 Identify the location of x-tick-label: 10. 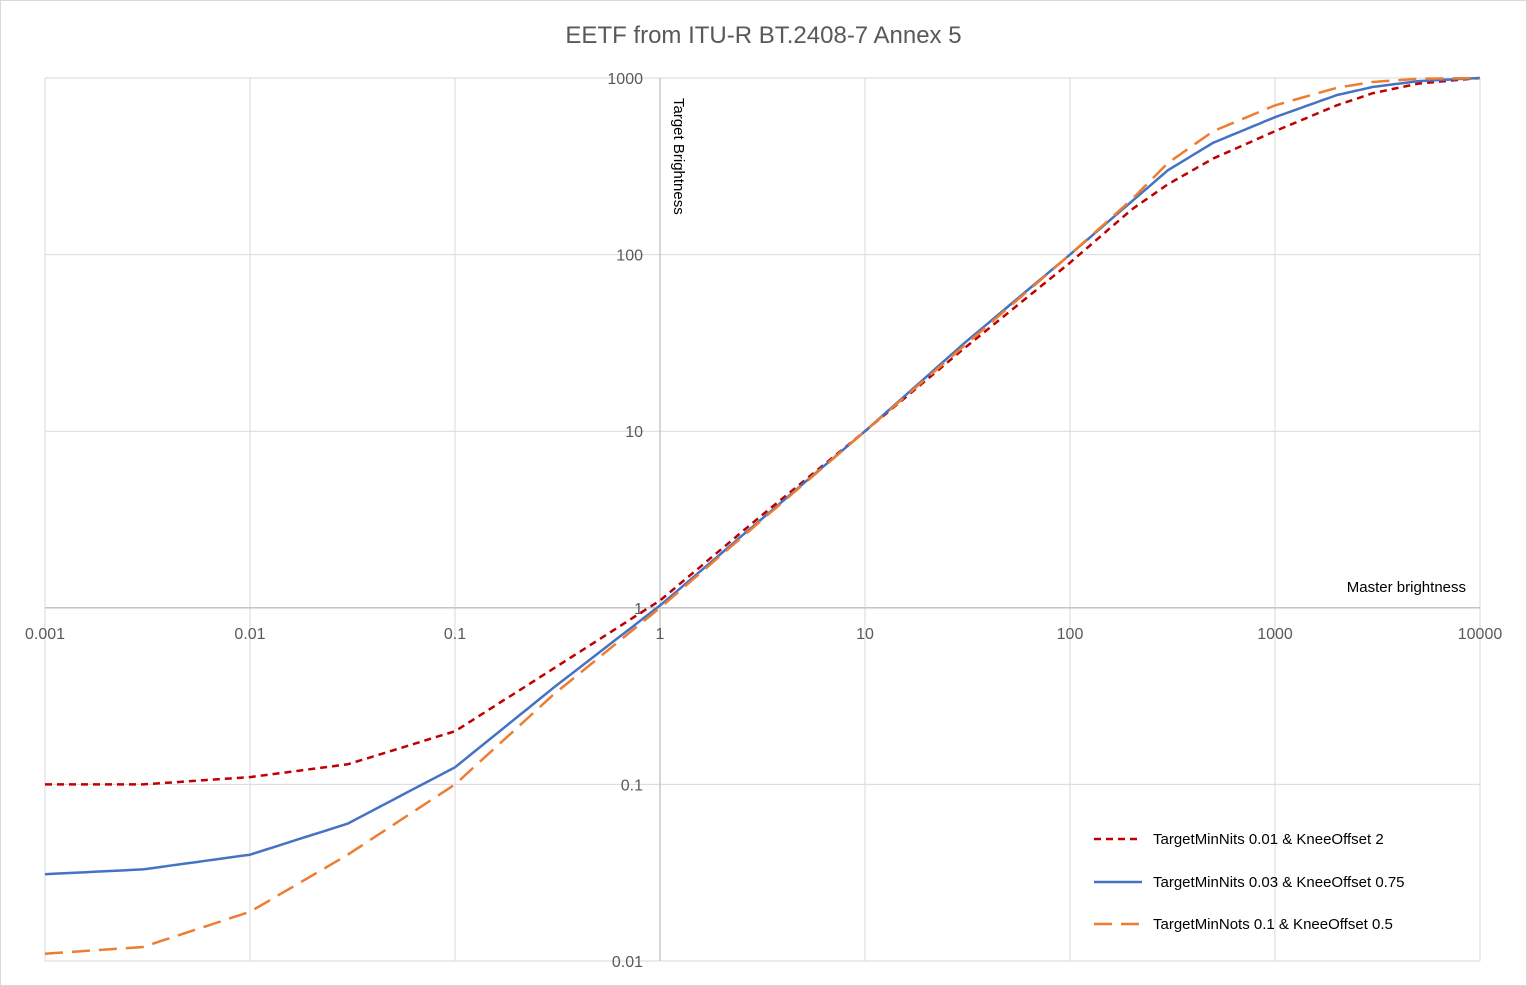
(865, 634).